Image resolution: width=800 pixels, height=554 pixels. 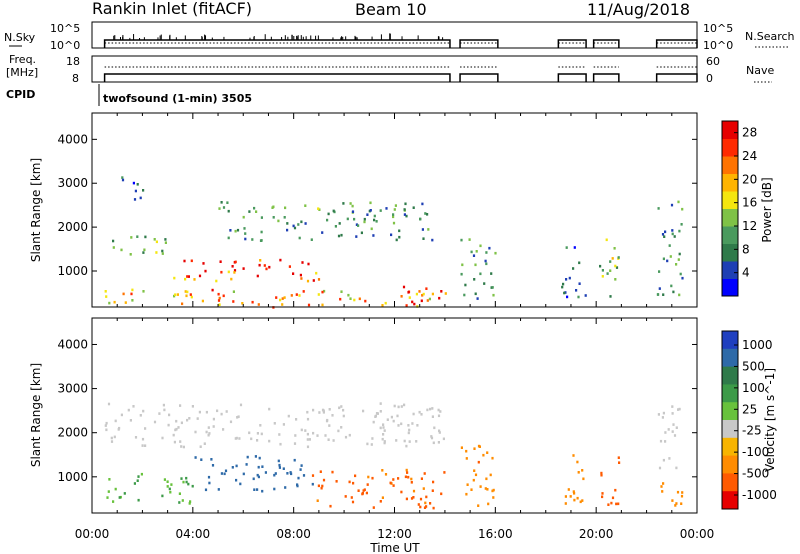 I want to click on freq-axis-right-top: 60, so click(x=713, y=61).